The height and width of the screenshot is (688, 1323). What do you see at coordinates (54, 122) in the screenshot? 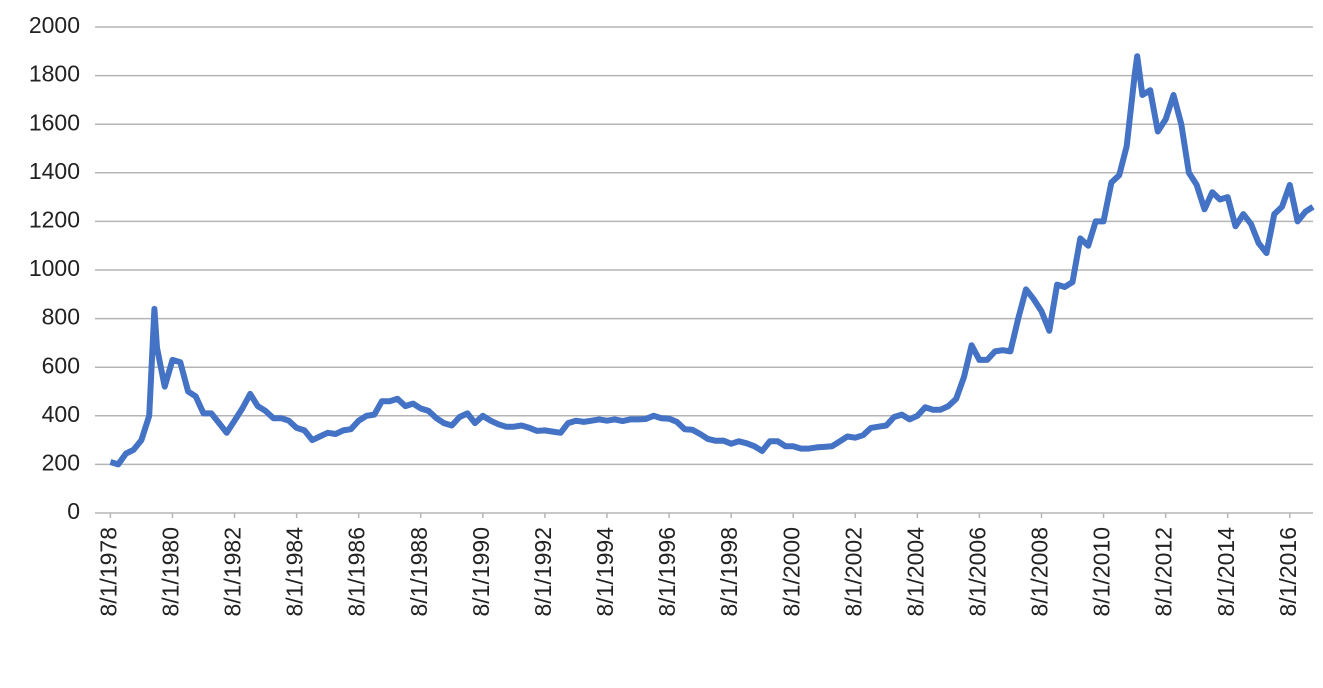
I see `y-tick-label: 1600` at bounding box center [54, 122].